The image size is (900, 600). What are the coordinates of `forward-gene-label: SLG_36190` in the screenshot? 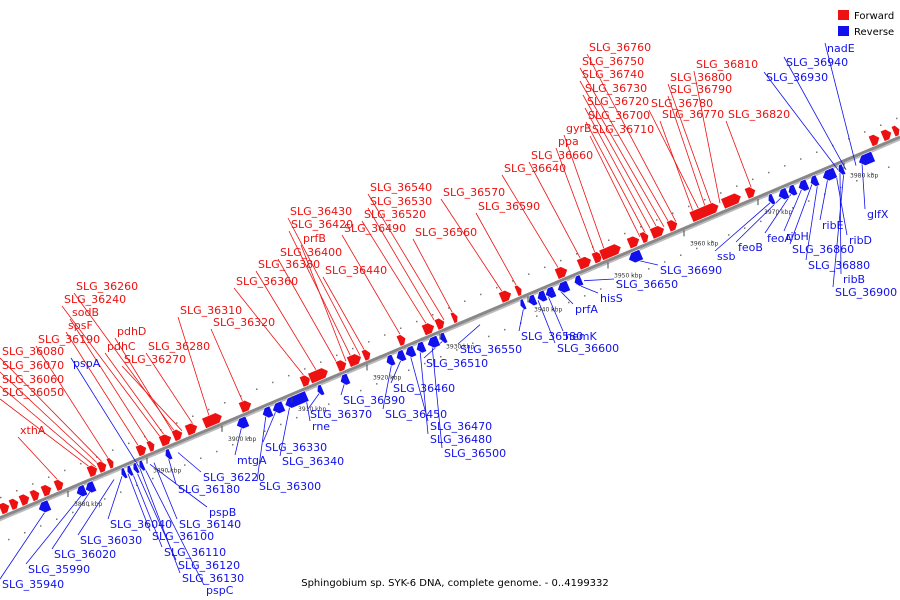 It's located at (69, 339).